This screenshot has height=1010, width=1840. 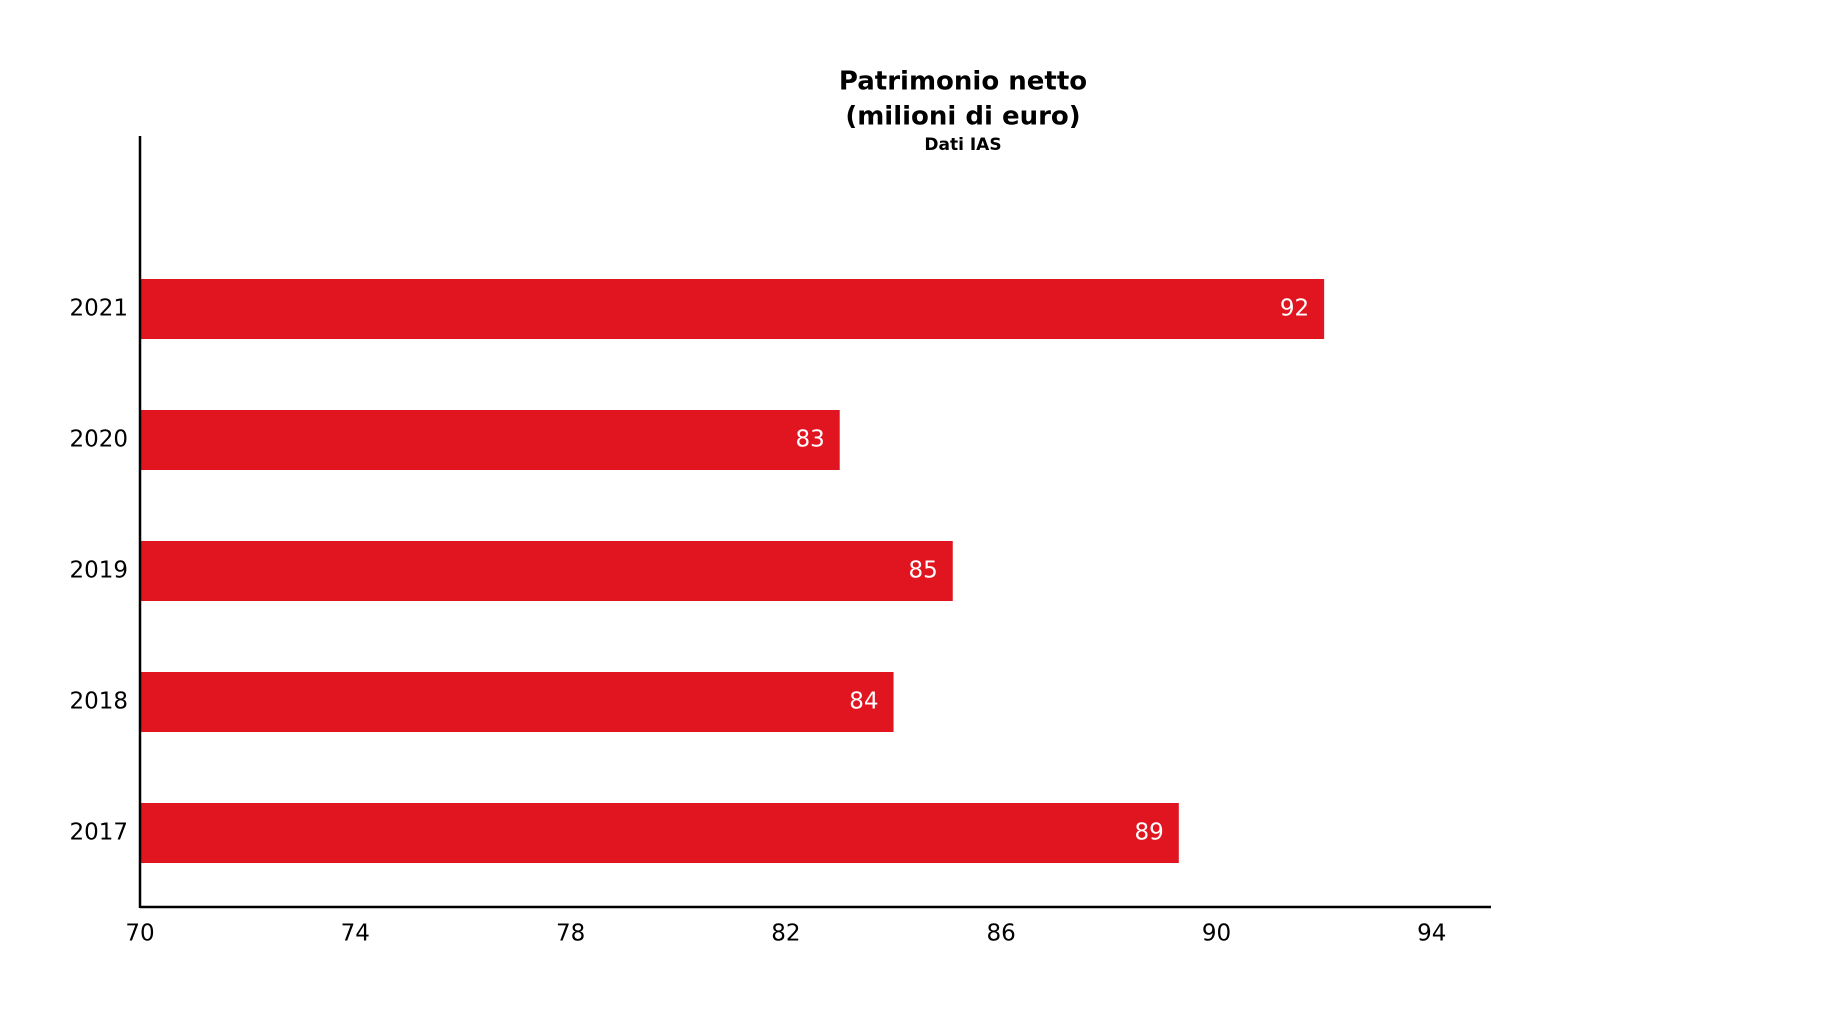 I want to click on value-label: 85, so click(x=922, y=571).